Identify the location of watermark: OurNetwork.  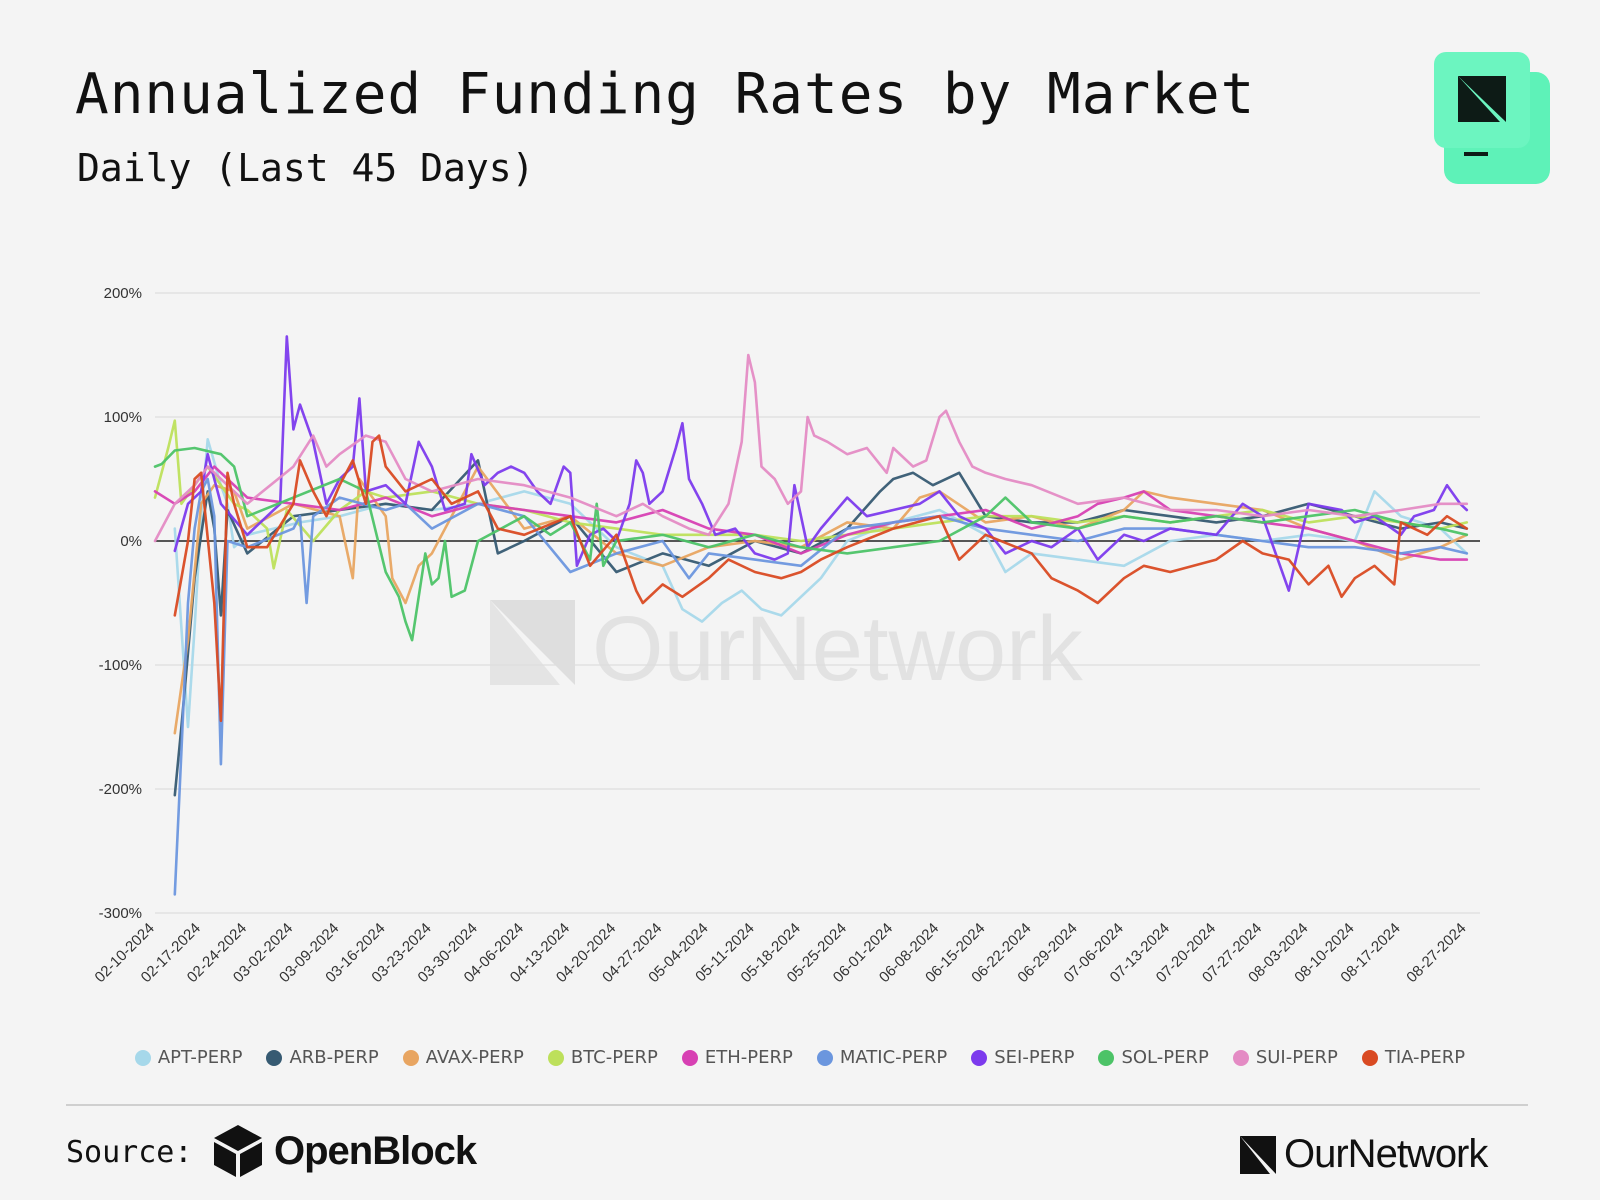
(787, 649).